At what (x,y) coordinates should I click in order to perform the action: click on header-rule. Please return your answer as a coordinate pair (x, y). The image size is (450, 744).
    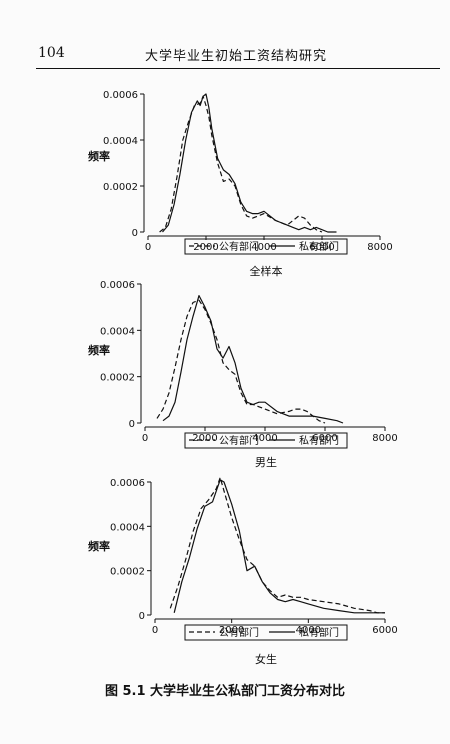
    Looking at the image, I should click on (238, 68).